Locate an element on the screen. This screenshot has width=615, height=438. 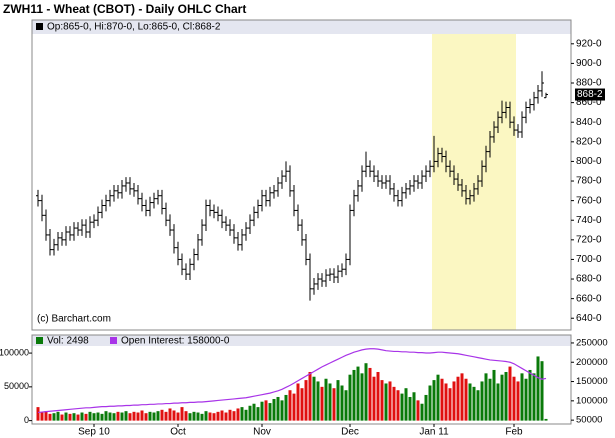
y-tick-label: 700-0 is located at coordinates (589, 259).